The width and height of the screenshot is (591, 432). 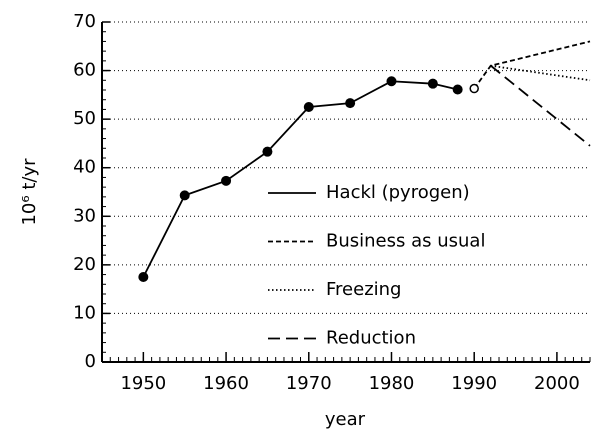 I want to click on legend-label: Reduction, so click(x=371, y=338).